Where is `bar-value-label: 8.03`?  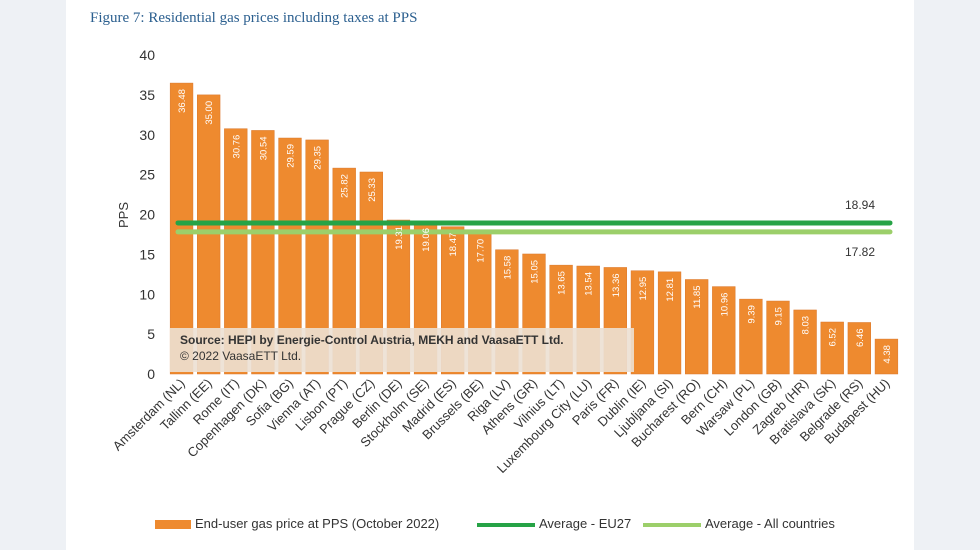 bar-value-label: 8.03 is located at coordinates (806, 325).